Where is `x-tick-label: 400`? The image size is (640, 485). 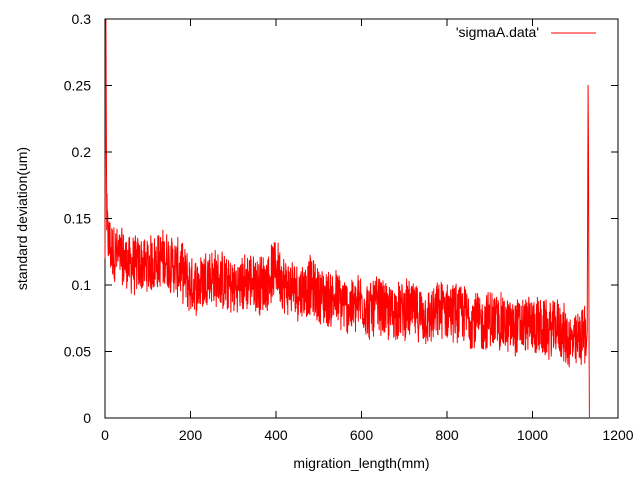 x-tick-label: 400 is located at coordinates (276, 435).